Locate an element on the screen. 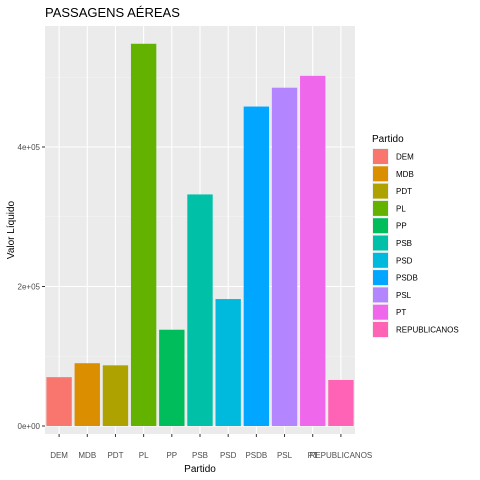 This screenshot has height=480, width=480. legend-swatch-psd is located at coordinates (380, 260).